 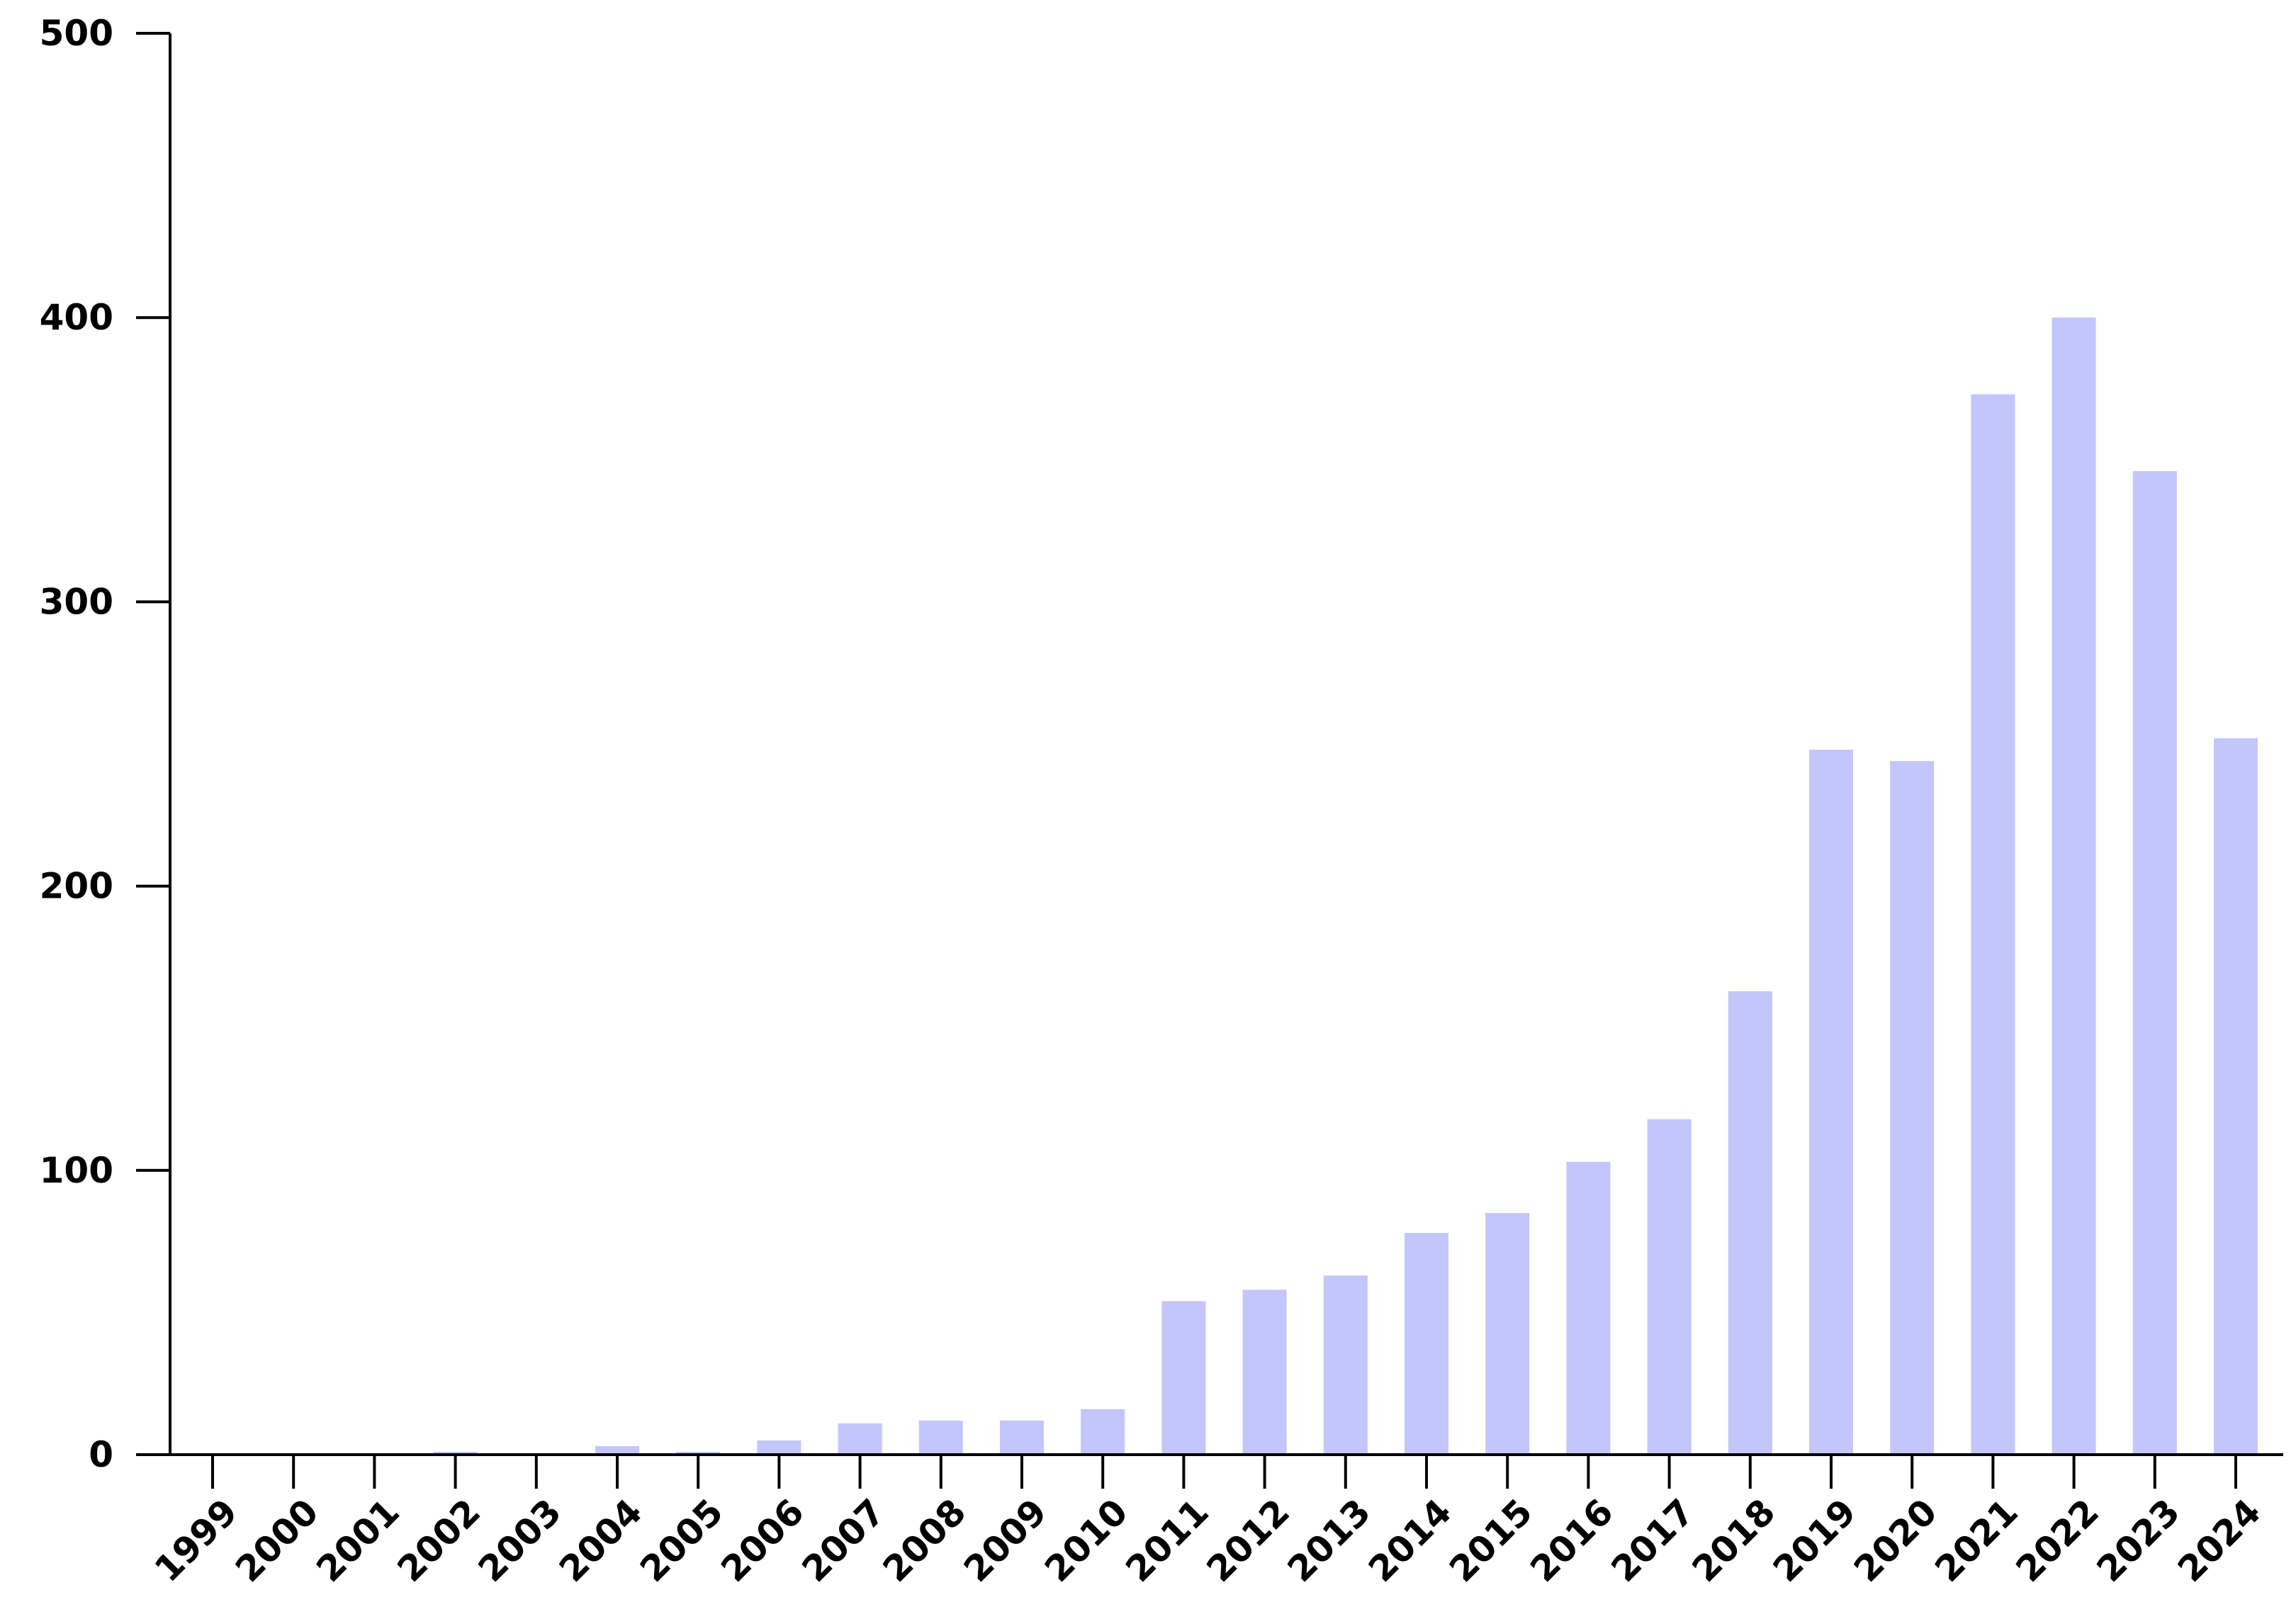 I want to click on x-tick-label-2014: 2014, so click(x=1410, y=1540).